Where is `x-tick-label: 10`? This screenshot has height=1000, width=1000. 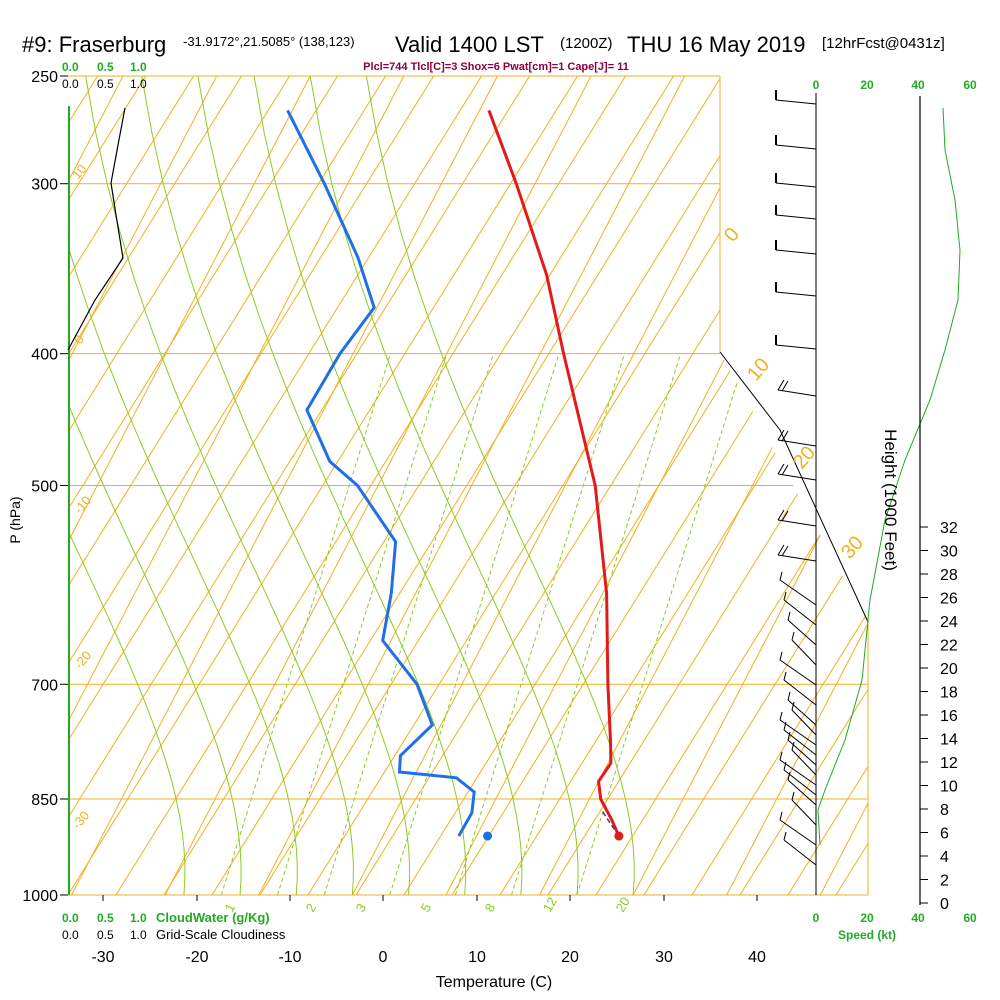
x-tick-label: 10 is located at coordinates (477, 957).